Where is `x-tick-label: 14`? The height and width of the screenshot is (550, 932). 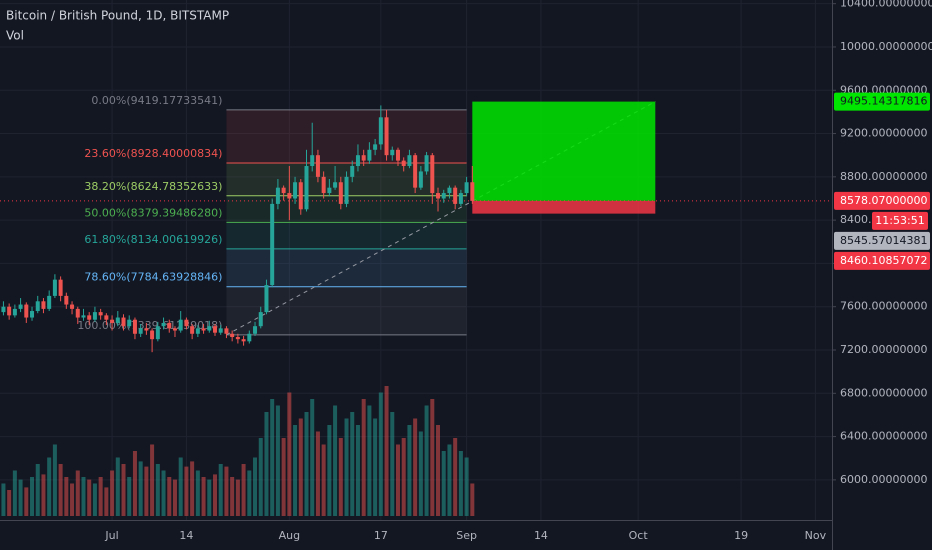 x-tick-label: 14 is located at coordinates (541, 535).